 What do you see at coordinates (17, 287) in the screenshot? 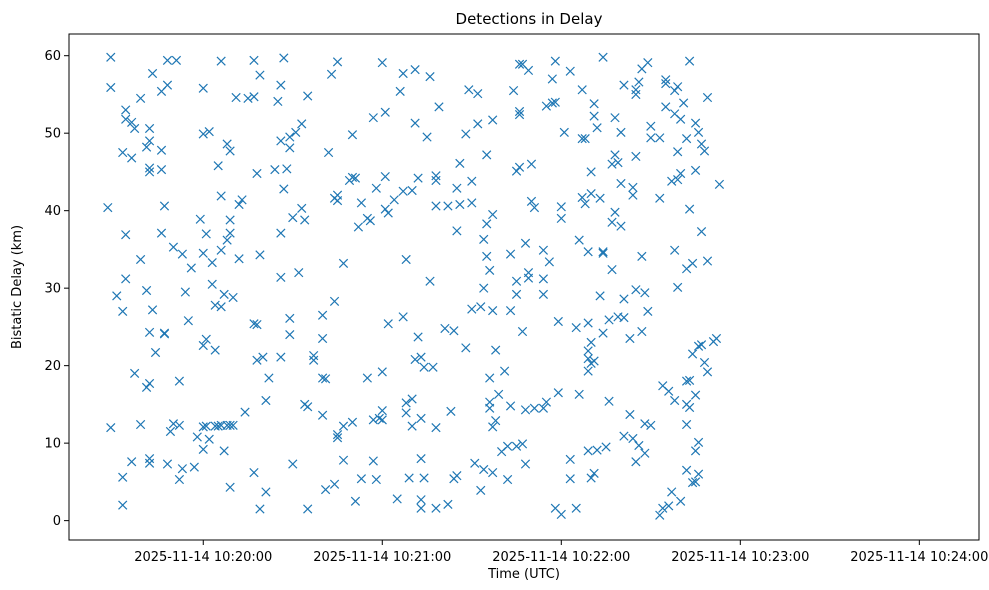
I see `y-axis-title: Bistatic Delay (km)` at bounding box center [17, 287].